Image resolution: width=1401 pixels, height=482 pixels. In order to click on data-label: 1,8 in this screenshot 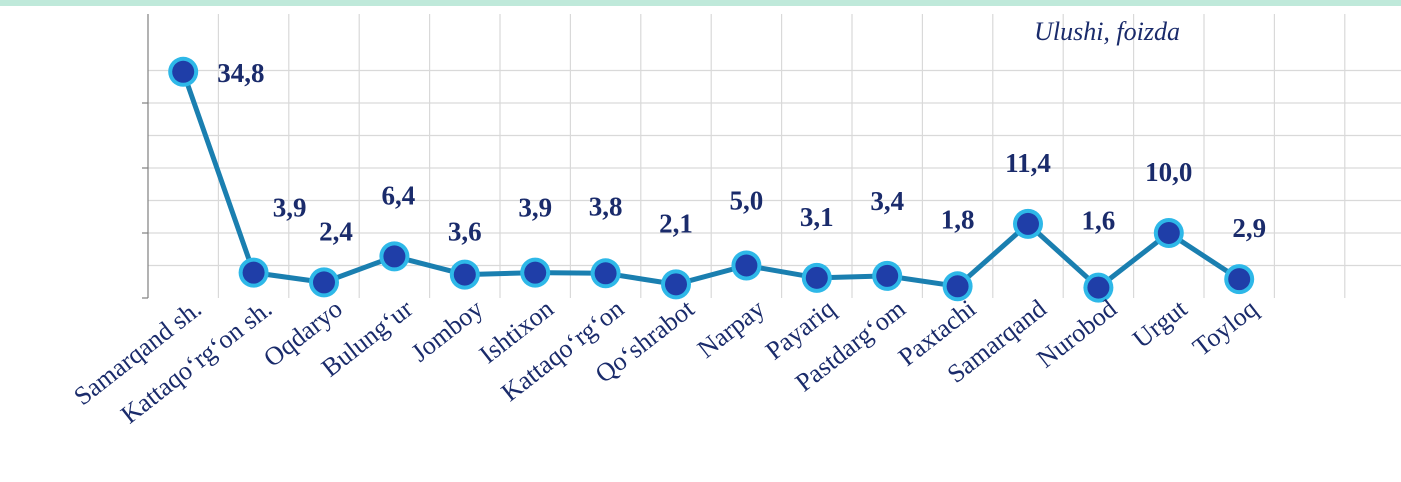, I will do `click(958, 219)`.